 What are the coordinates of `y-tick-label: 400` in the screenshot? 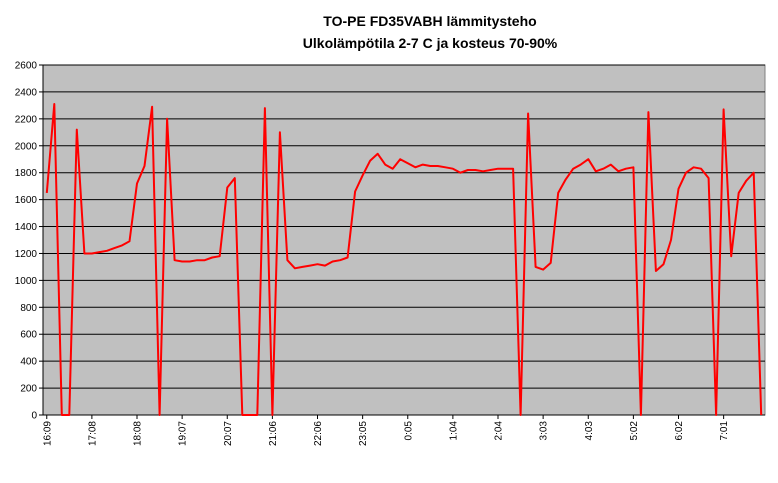 It's located at (28, 362).